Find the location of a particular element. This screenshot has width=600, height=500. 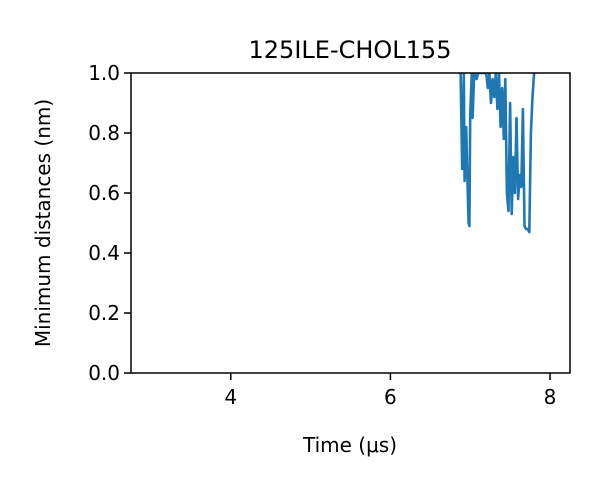

x-axis-label: Time (μs) is located at coordinates (349, 445).